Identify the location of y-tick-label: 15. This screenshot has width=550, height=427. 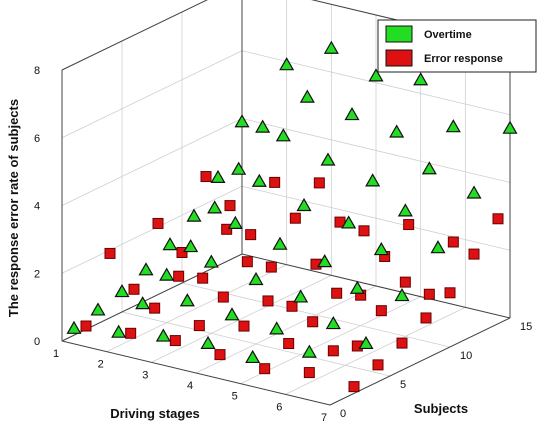
(526, 327).